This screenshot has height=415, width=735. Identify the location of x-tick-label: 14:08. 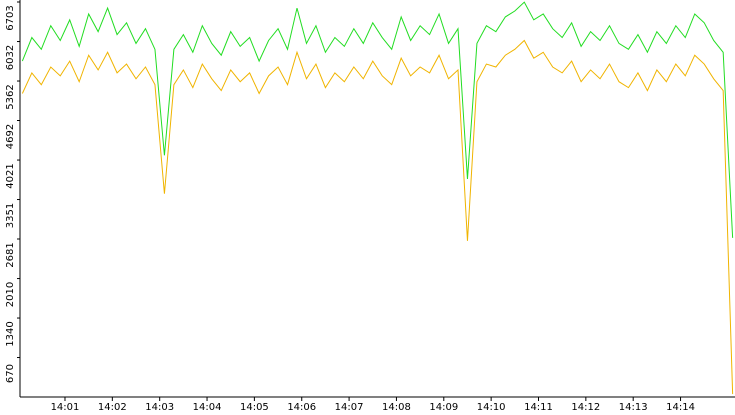
(396, 407).